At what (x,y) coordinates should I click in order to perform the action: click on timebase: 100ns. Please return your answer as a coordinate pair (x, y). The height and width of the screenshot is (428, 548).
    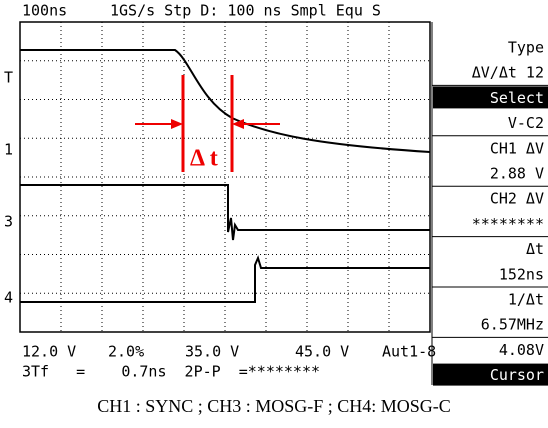
    Looking at the image, I should click on (44, 11).